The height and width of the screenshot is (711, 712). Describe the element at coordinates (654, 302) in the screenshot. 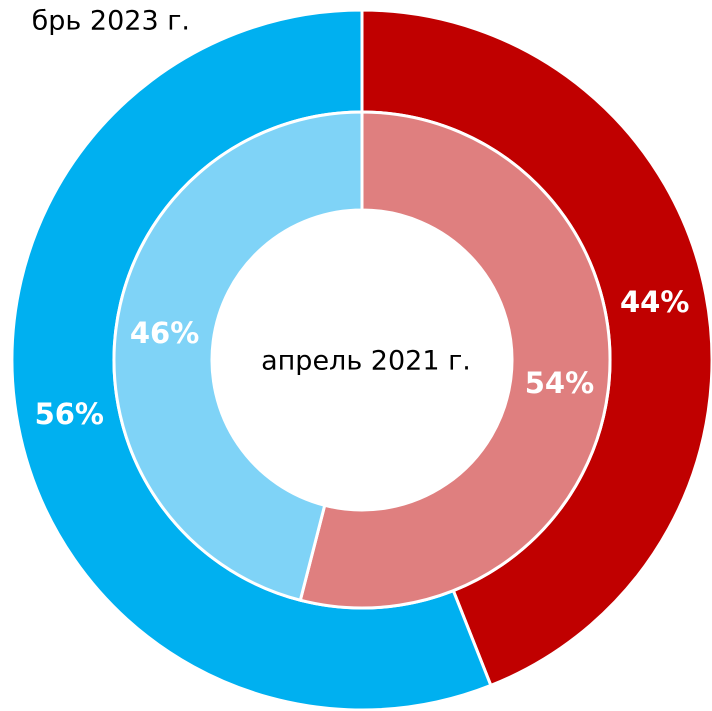

I see `data-label: 44%` at that location.